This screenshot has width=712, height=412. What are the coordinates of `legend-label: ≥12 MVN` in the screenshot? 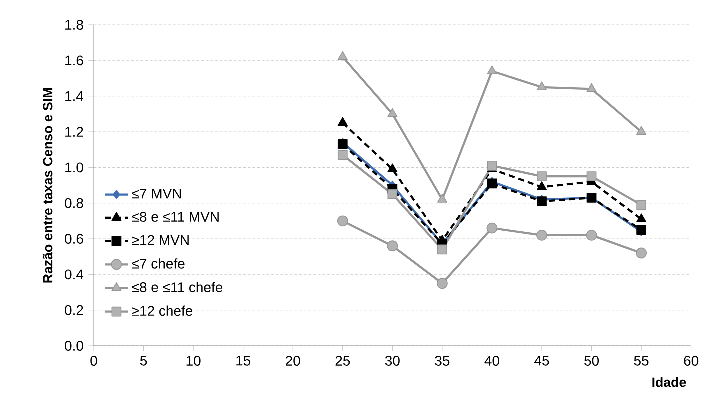 It's located at (160, 240).